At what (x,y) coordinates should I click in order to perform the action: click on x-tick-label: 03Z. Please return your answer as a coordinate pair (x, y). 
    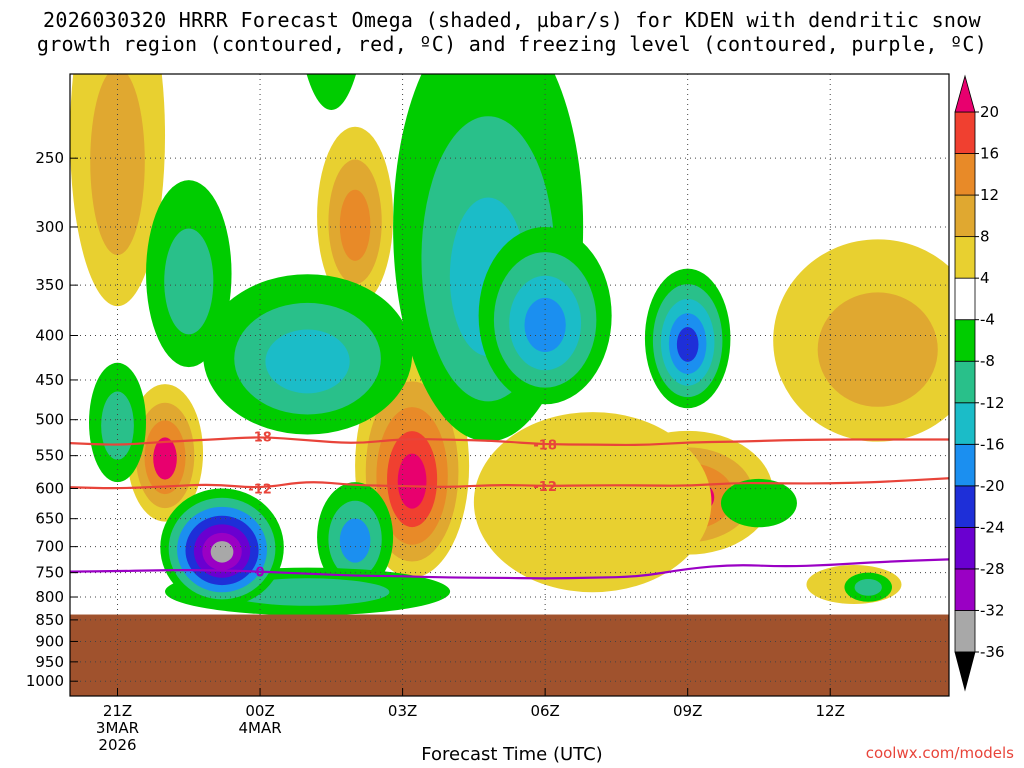
    Looking at the image, I should click on (402, 711).